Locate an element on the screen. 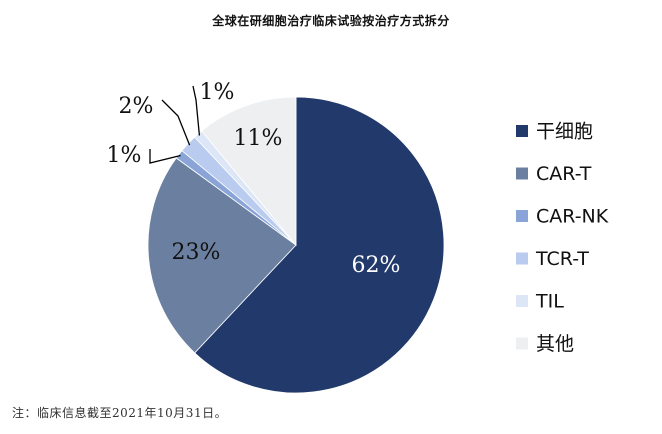 This screenshot has width=662, height=434. legend-swatch-tcr-t is located at coordinates (522, 258).